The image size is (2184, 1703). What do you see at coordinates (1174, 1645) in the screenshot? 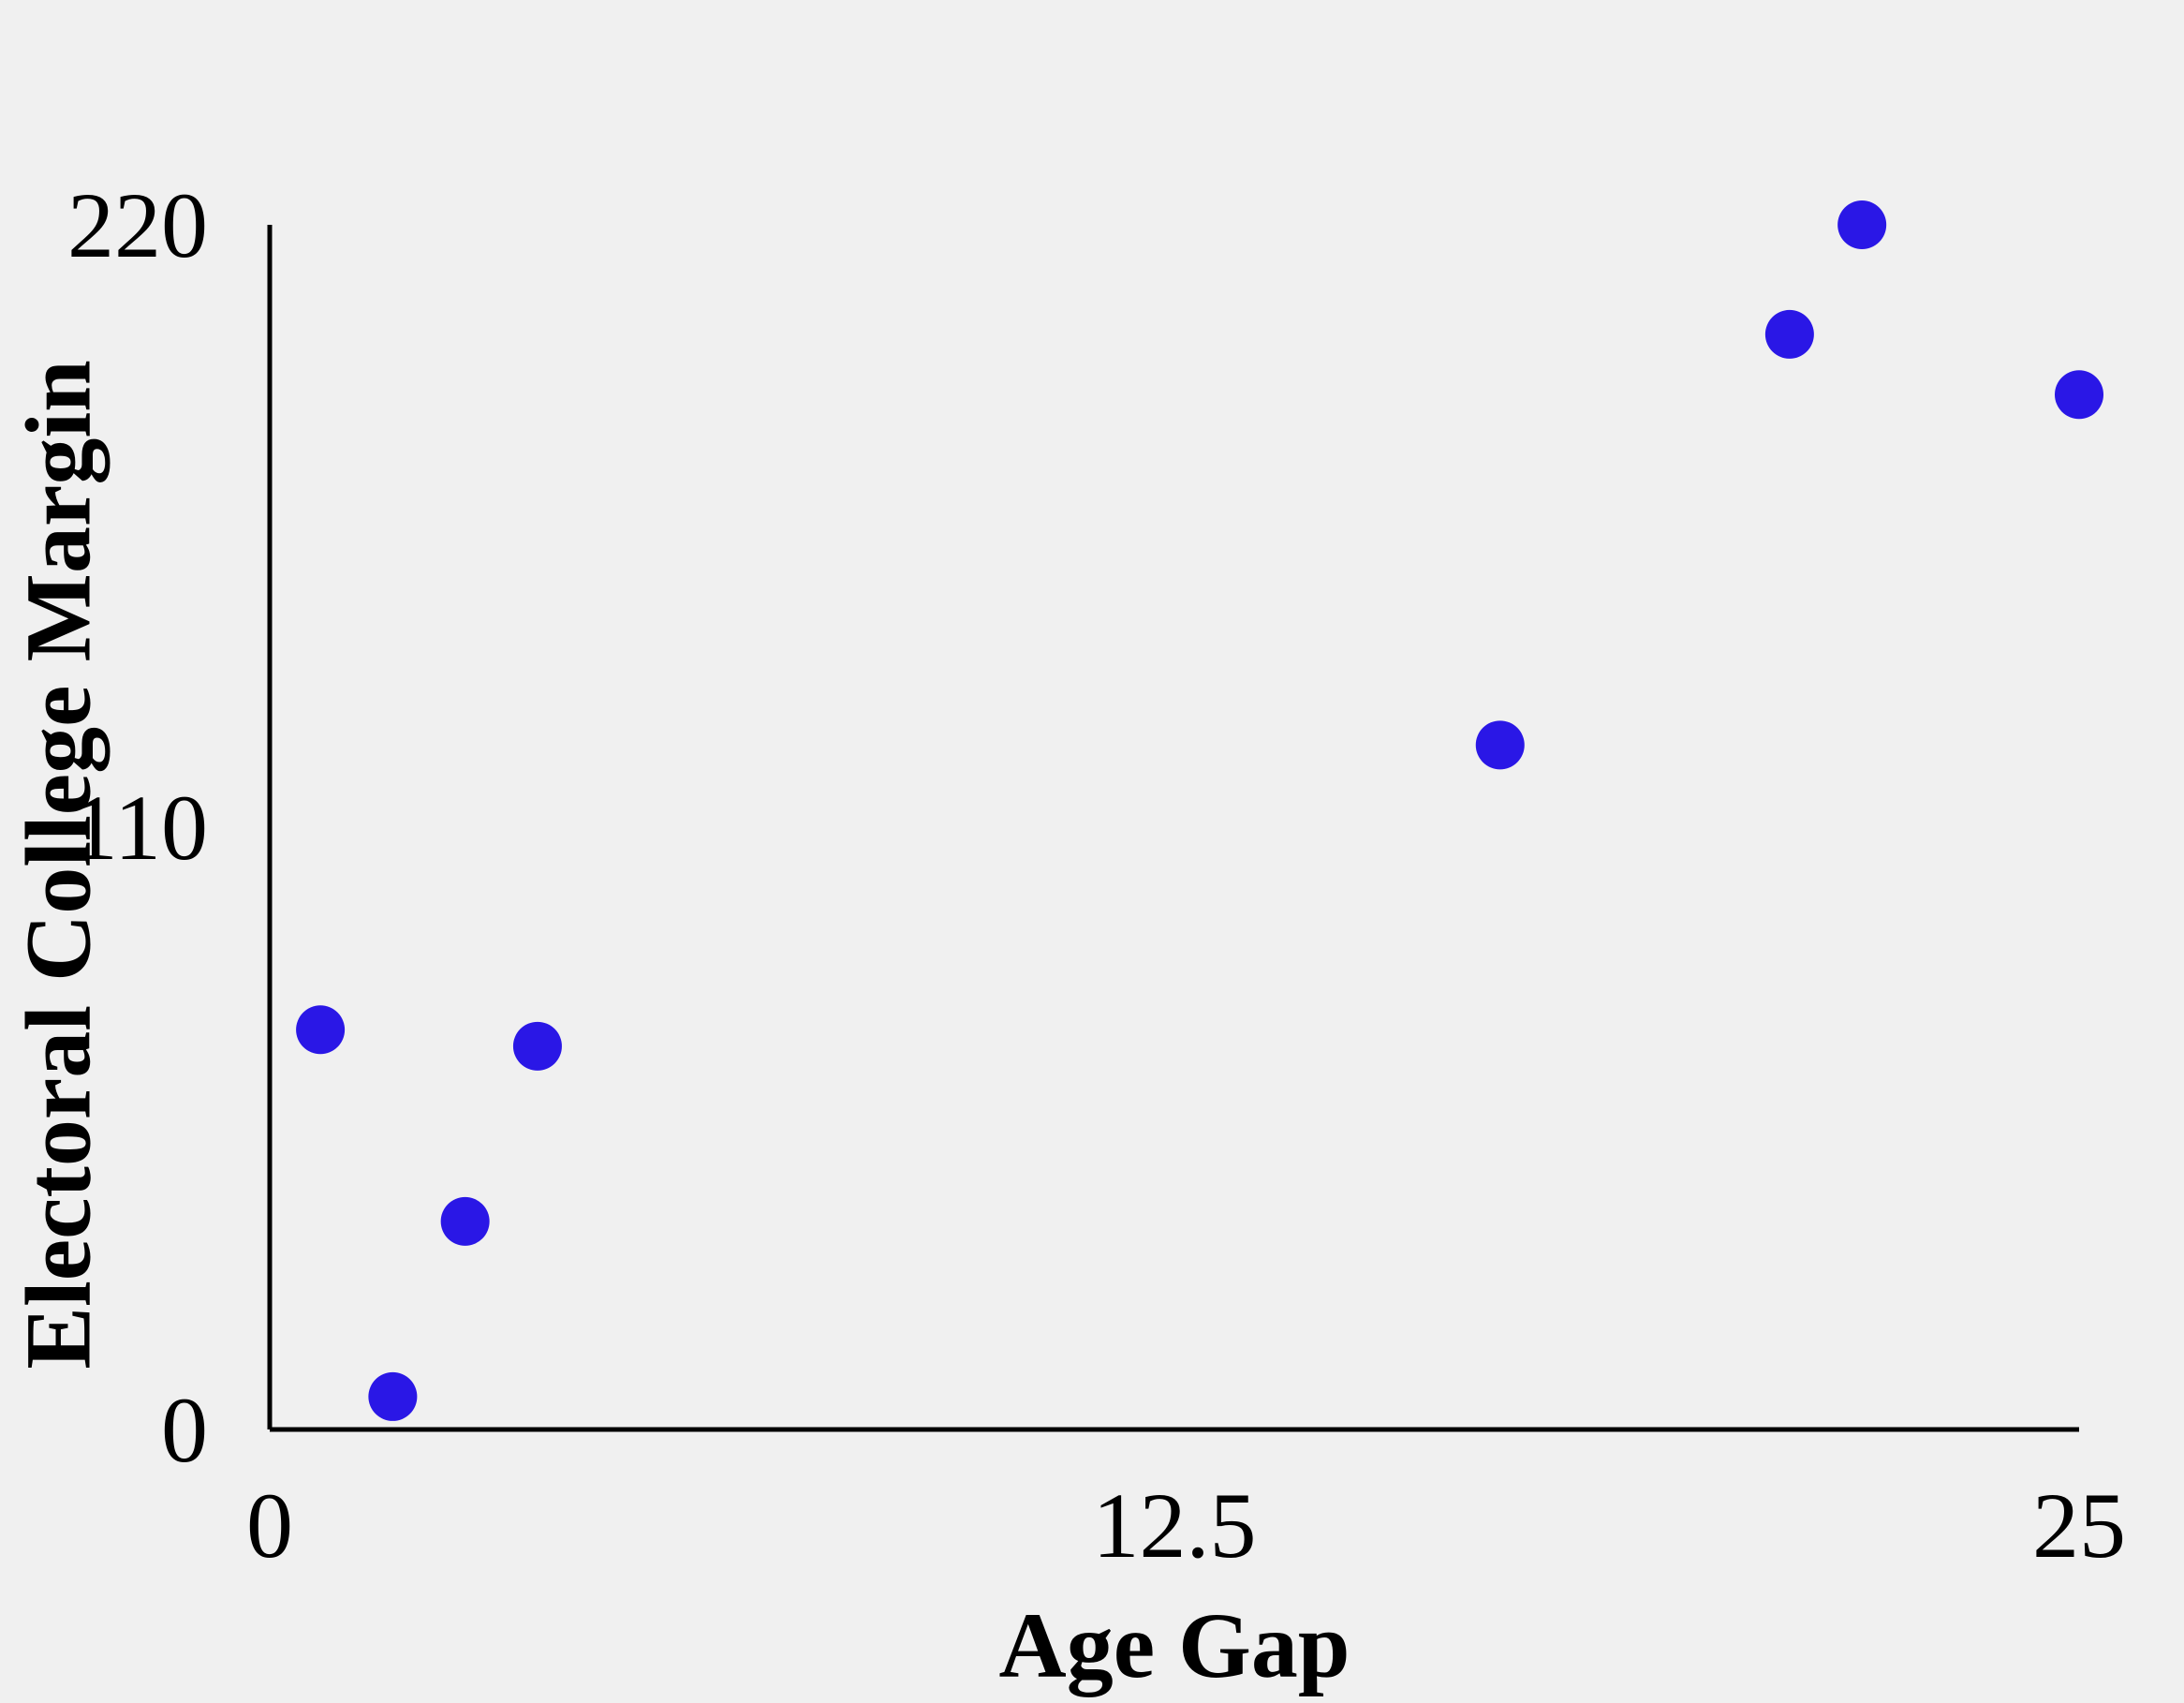
I see `x-axis-title: Age Gap` at bounding box center [1174, 1645].